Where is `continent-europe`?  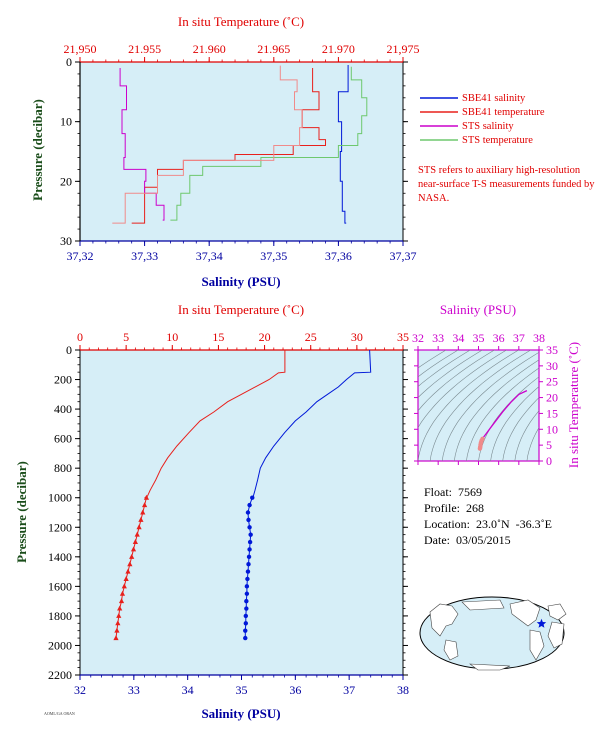 continent-europe is located at coordinates (557, 612).